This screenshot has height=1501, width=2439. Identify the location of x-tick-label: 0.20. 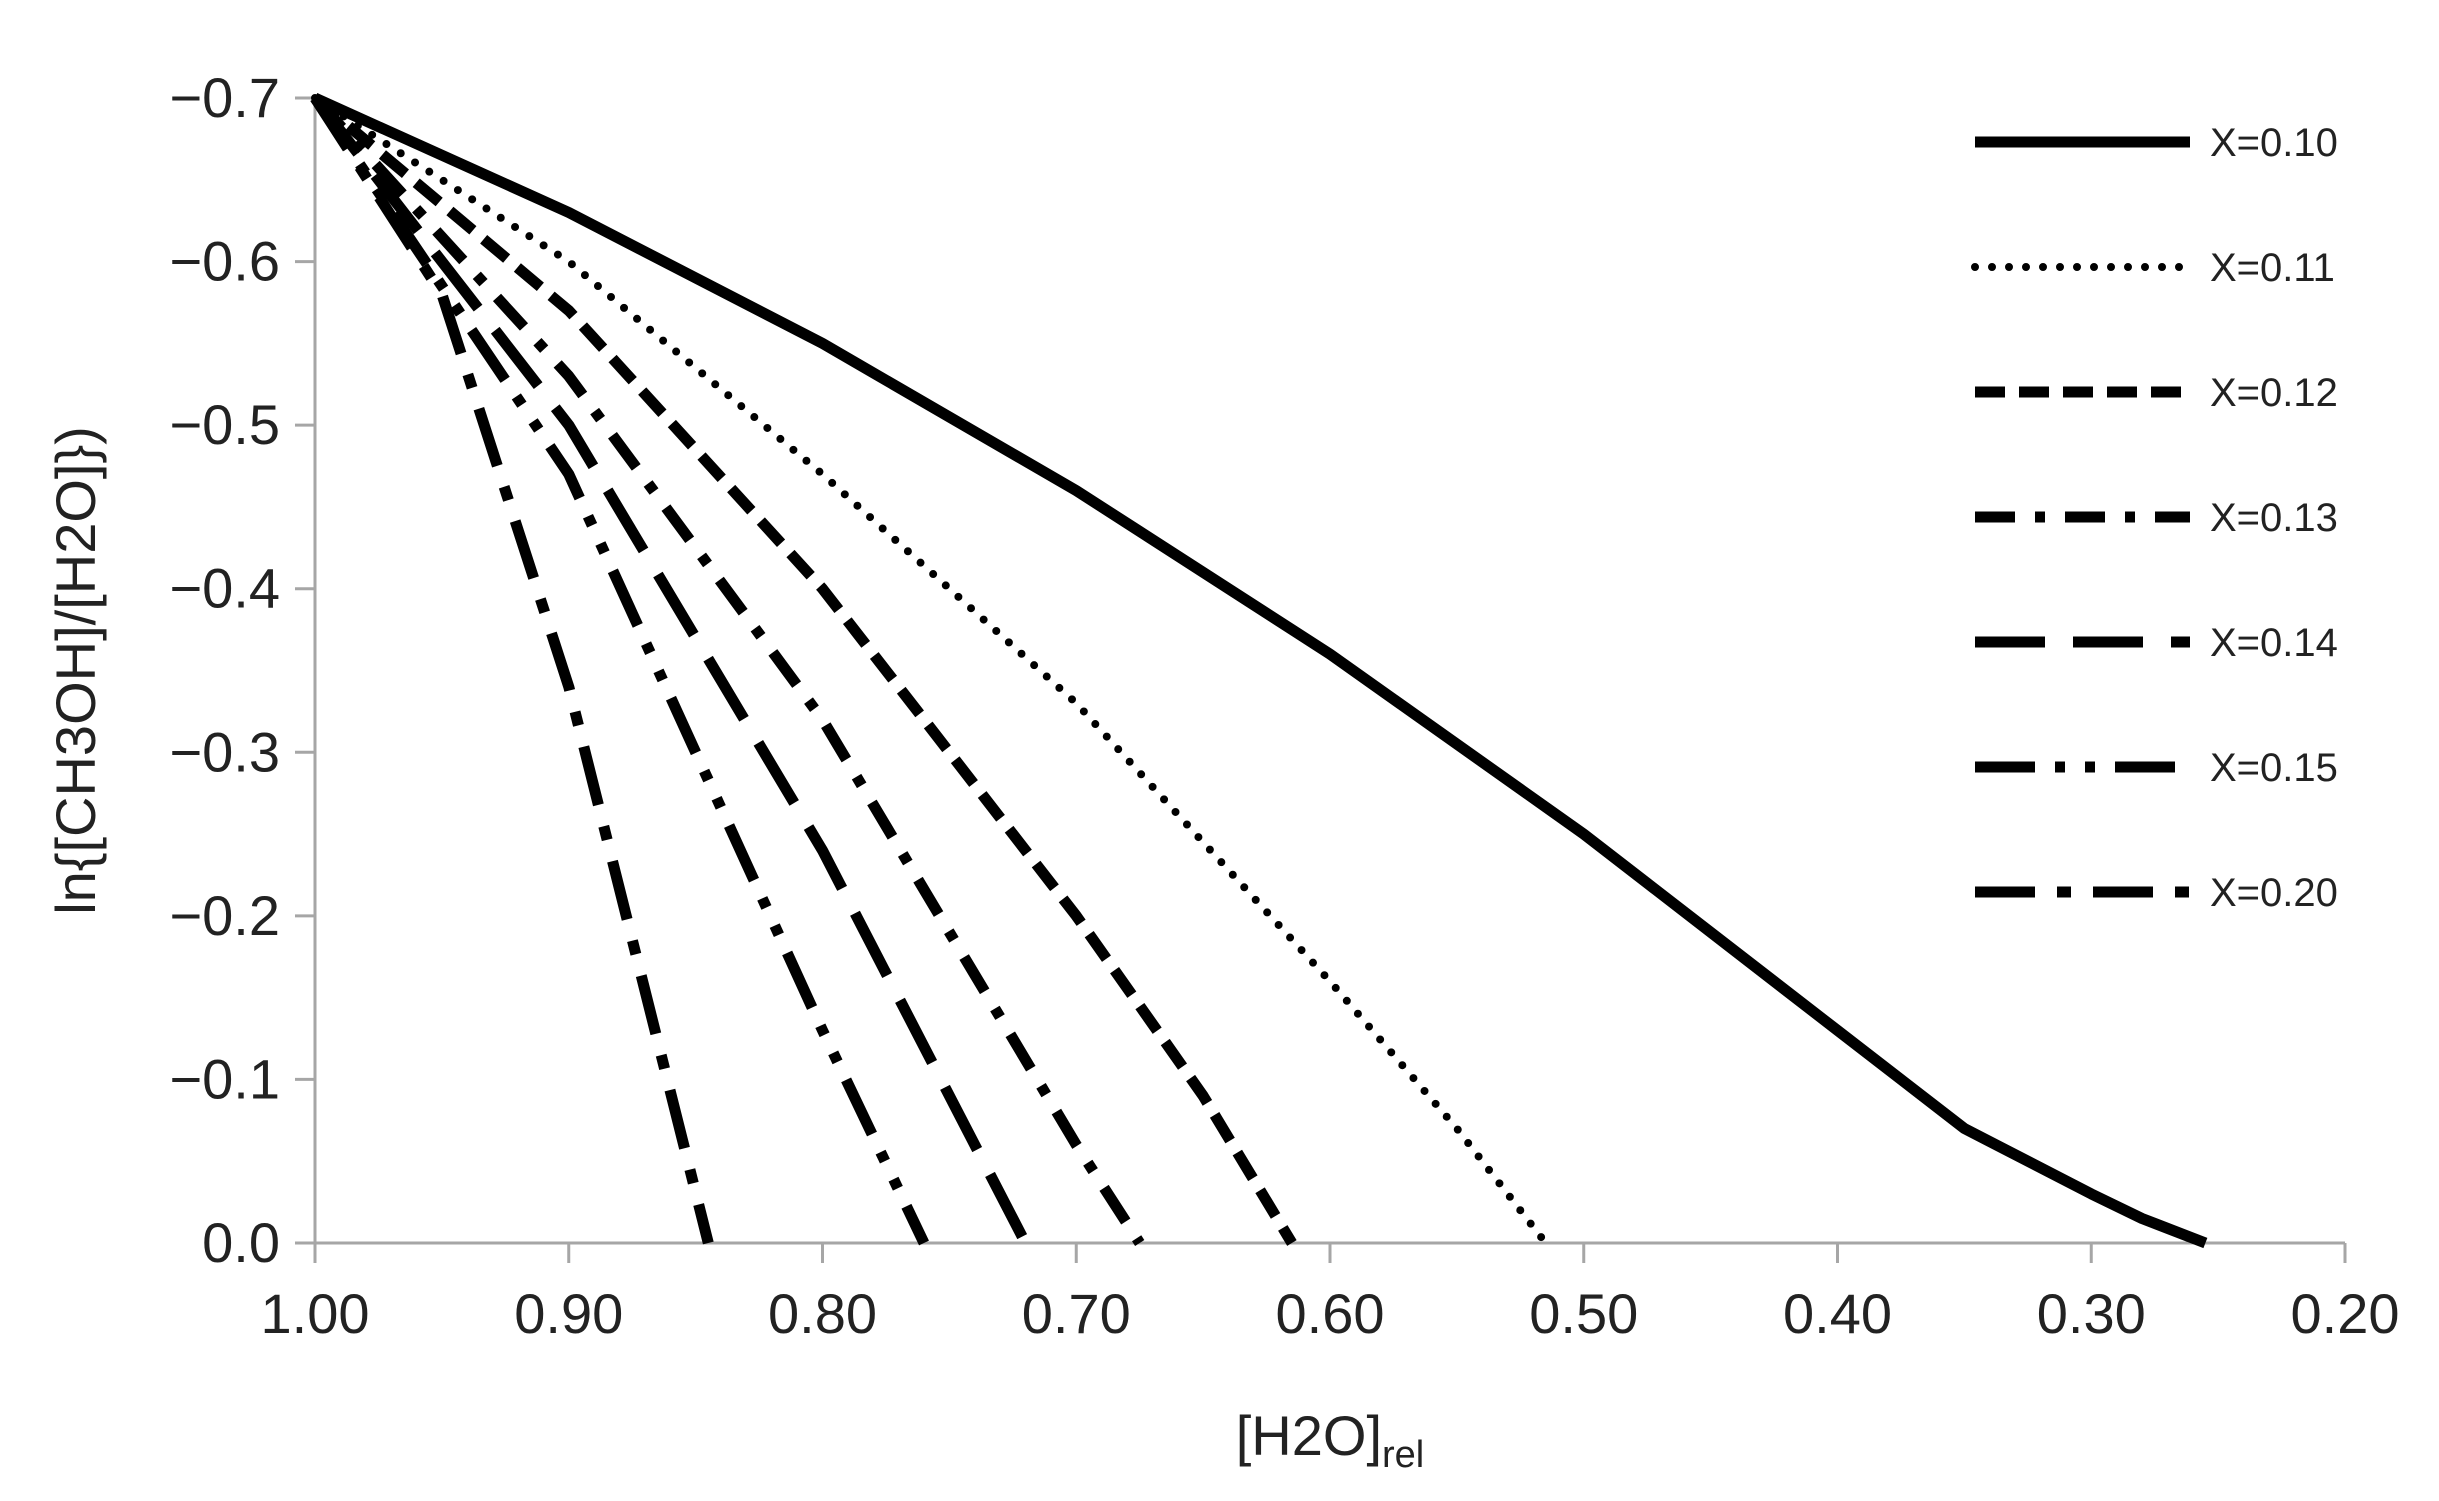
(2345, 1313).